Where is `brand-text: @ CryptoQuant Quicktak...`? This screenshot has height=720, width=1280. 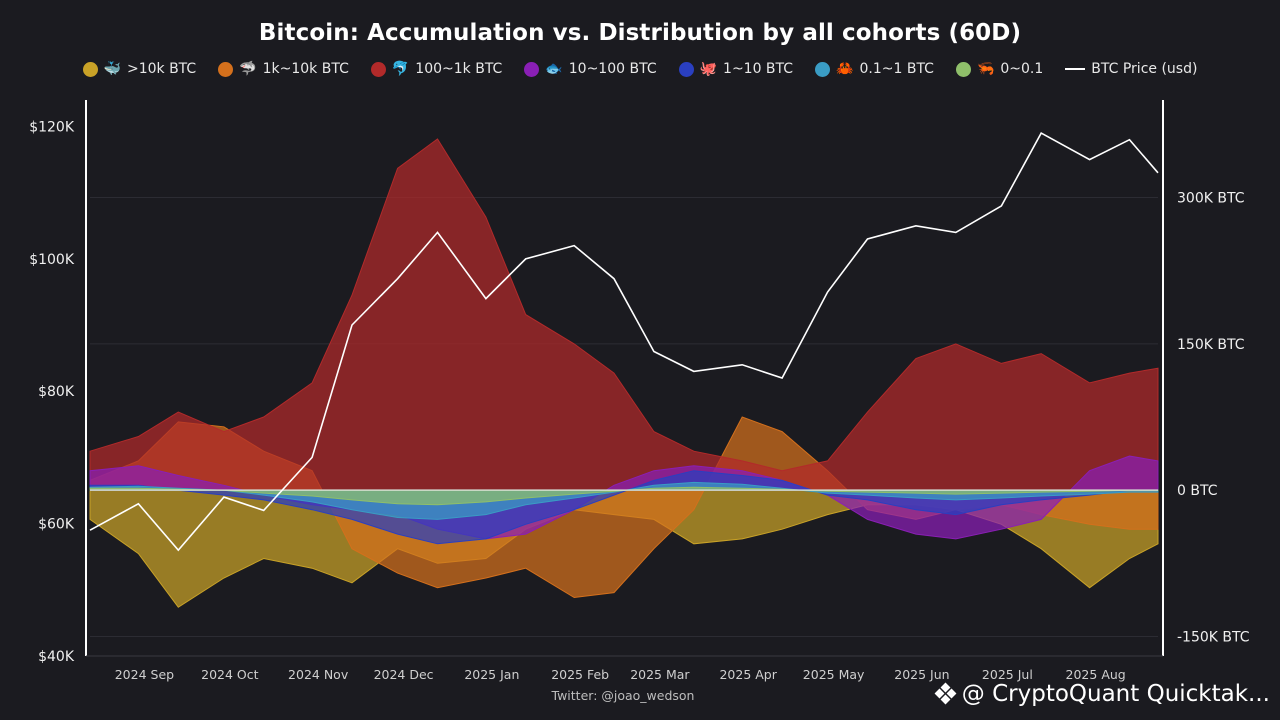
brand-text: @ CryptoQuant Quicktak... is located at coordinates (1115, 694).